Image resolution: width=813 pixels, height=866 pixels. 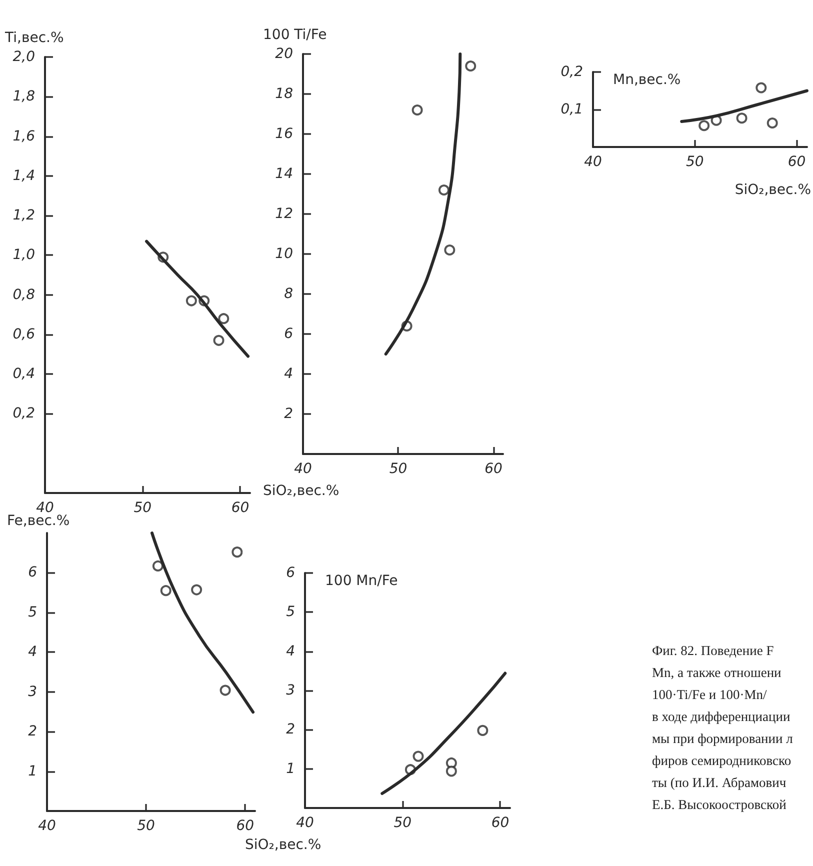 I want to click on y-tick-label: 2,0, so click(x=24, y=57).